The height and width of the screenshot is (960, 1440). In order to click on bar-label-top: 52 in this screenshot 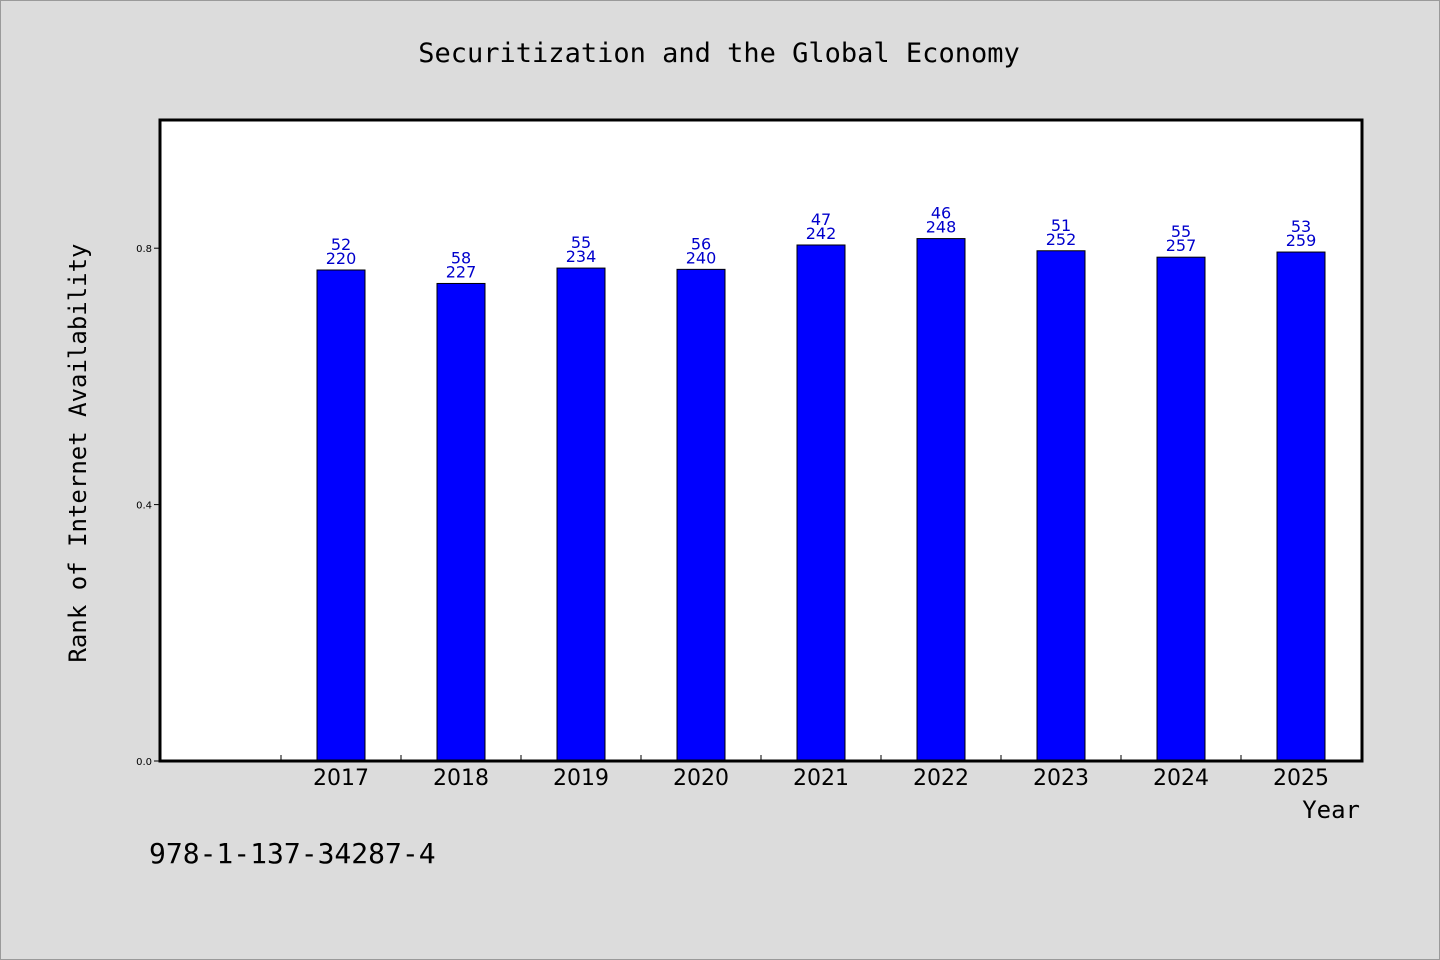, I will do `click(341, 244)`.